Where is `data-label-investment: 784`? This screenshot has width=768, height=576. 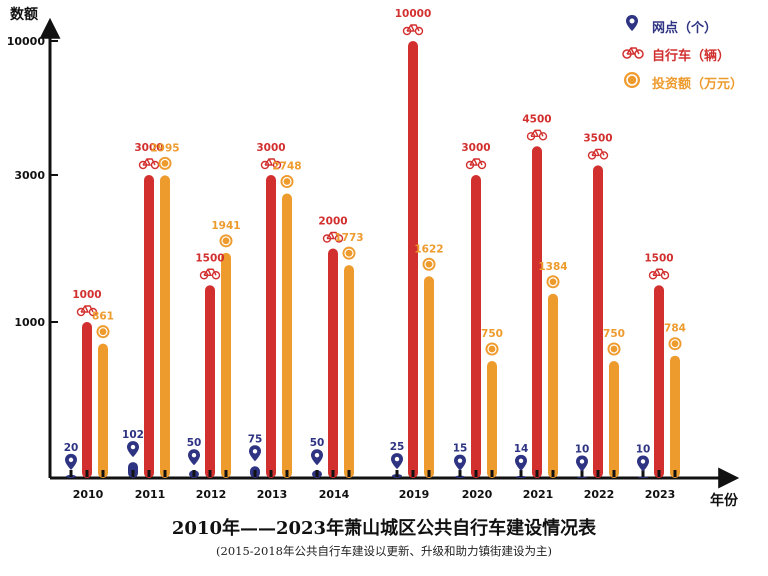 data-label-investment: 784 is located at coordinates (675, 329).